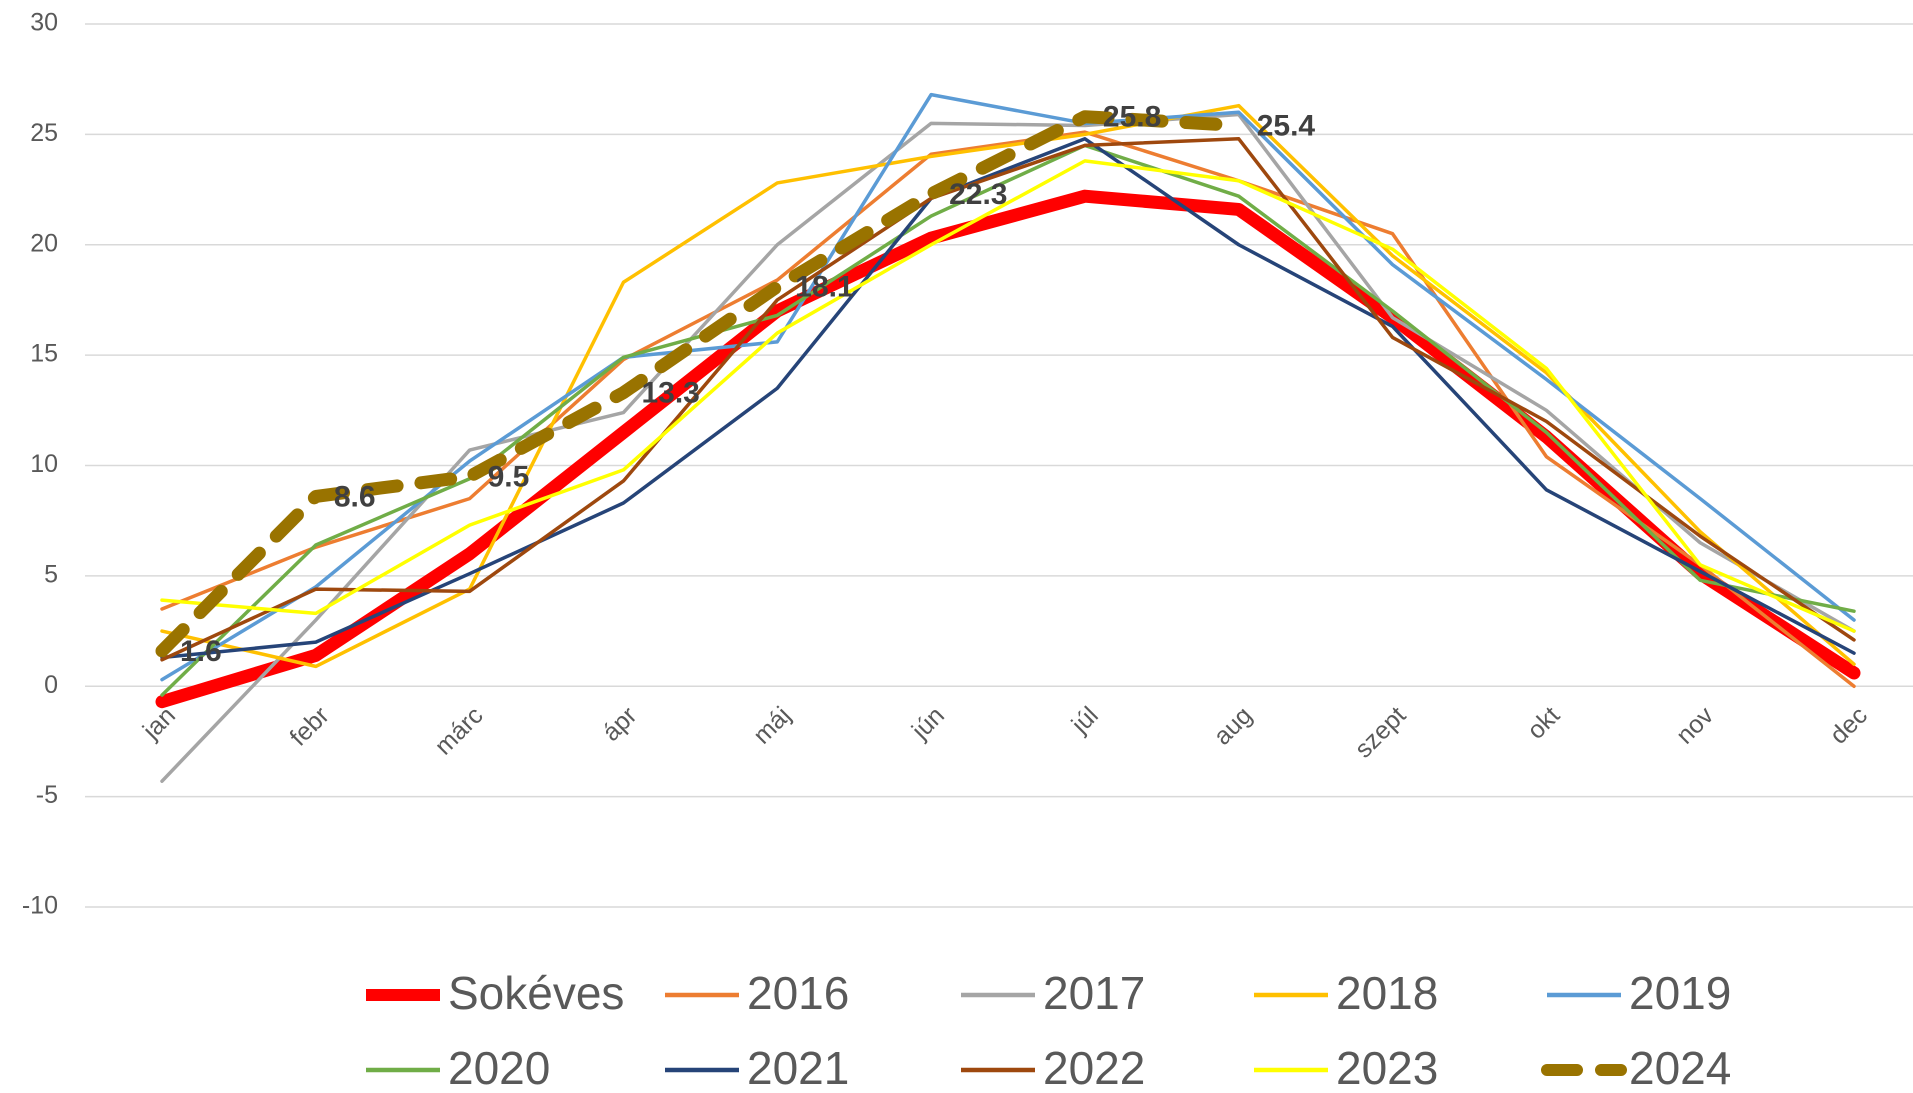  I want to click on data-label: 1.6, so click(201, 651).